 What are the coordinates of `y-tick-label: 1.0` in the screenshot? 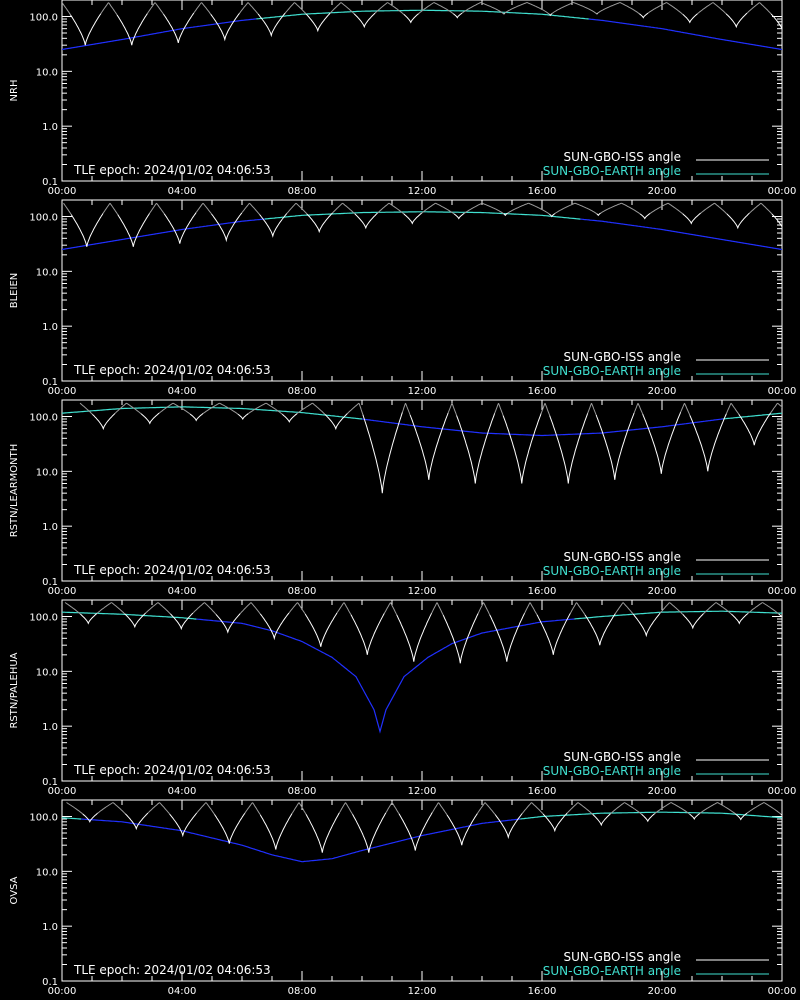 It's located at (50, 127).